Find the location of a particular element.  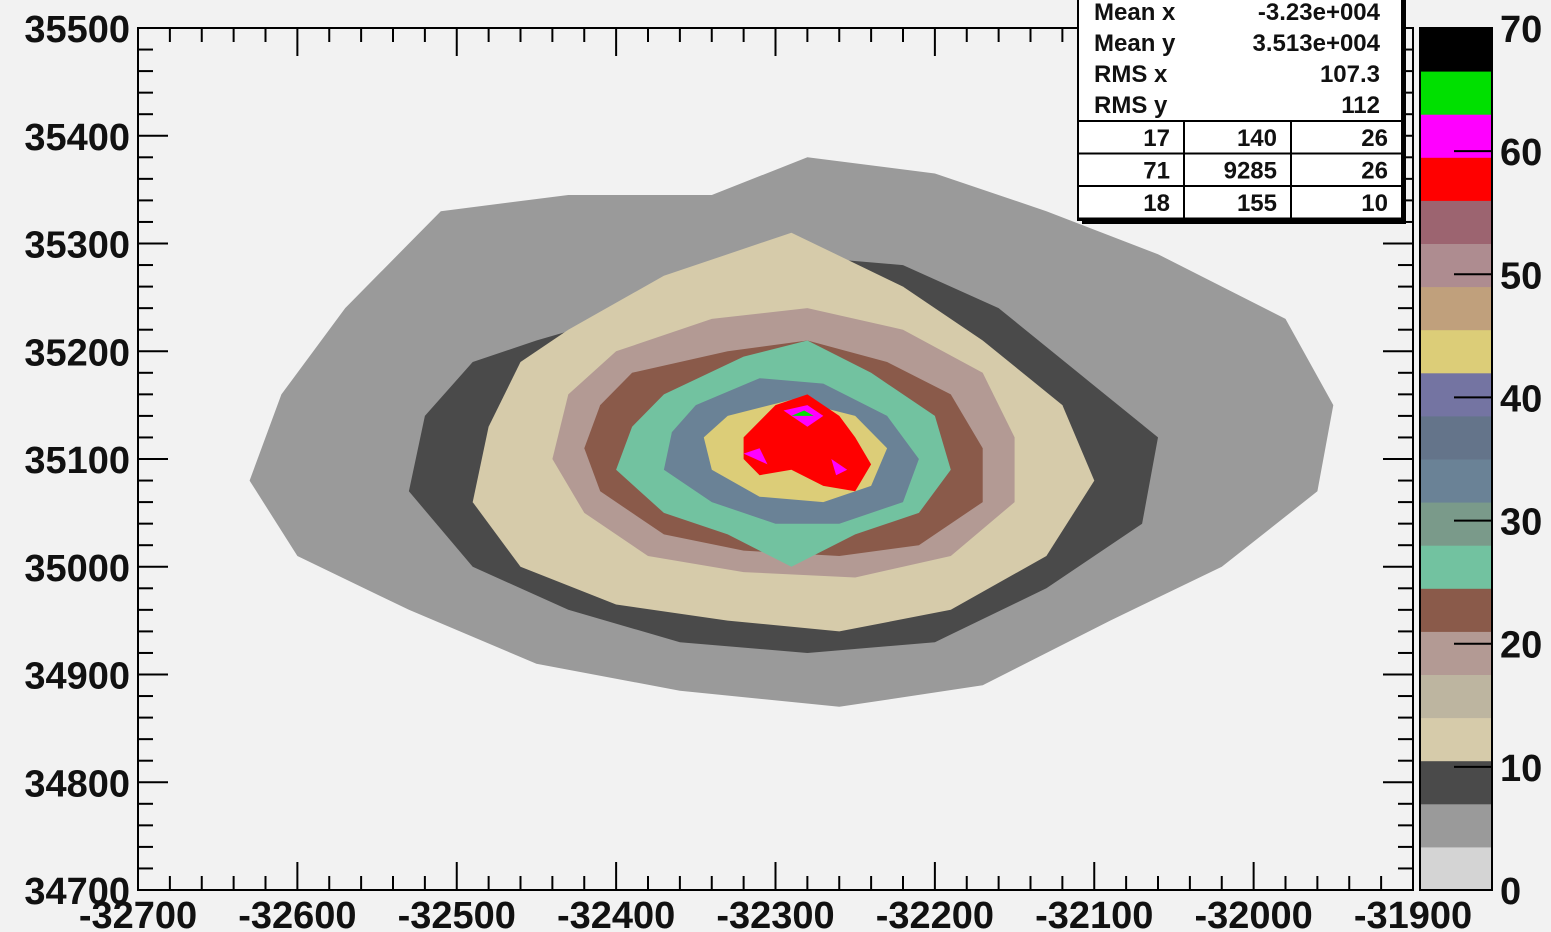

stats-grid-cell: 9285 is located at coordinates (1250, 171).